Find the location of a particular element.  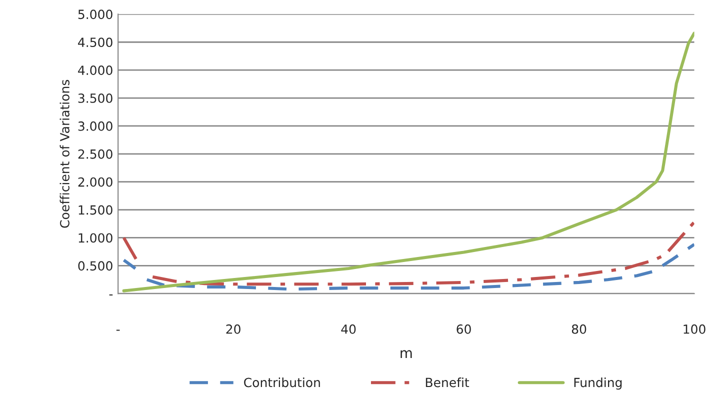

x-axis-title: m is located at coordinates (406, 354).